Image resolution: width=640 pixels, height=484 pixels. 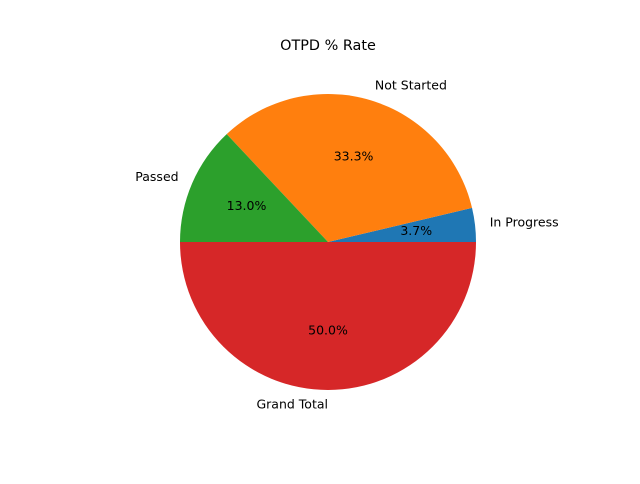 I want to click on slice-percent-not-started: 33.3%, so click(x=354, y=155).